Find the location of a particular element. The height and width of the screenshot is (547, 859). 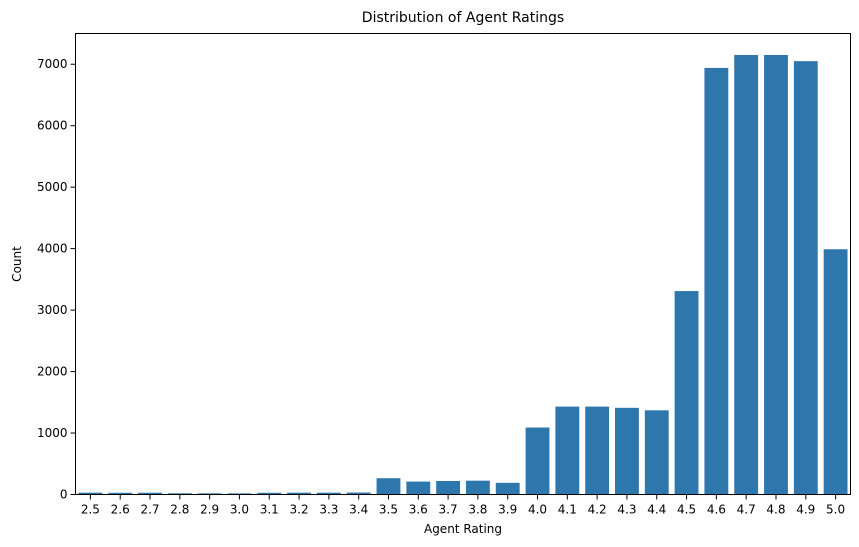

x-tick-label: 4.8 is located at coordinates (775, 510).